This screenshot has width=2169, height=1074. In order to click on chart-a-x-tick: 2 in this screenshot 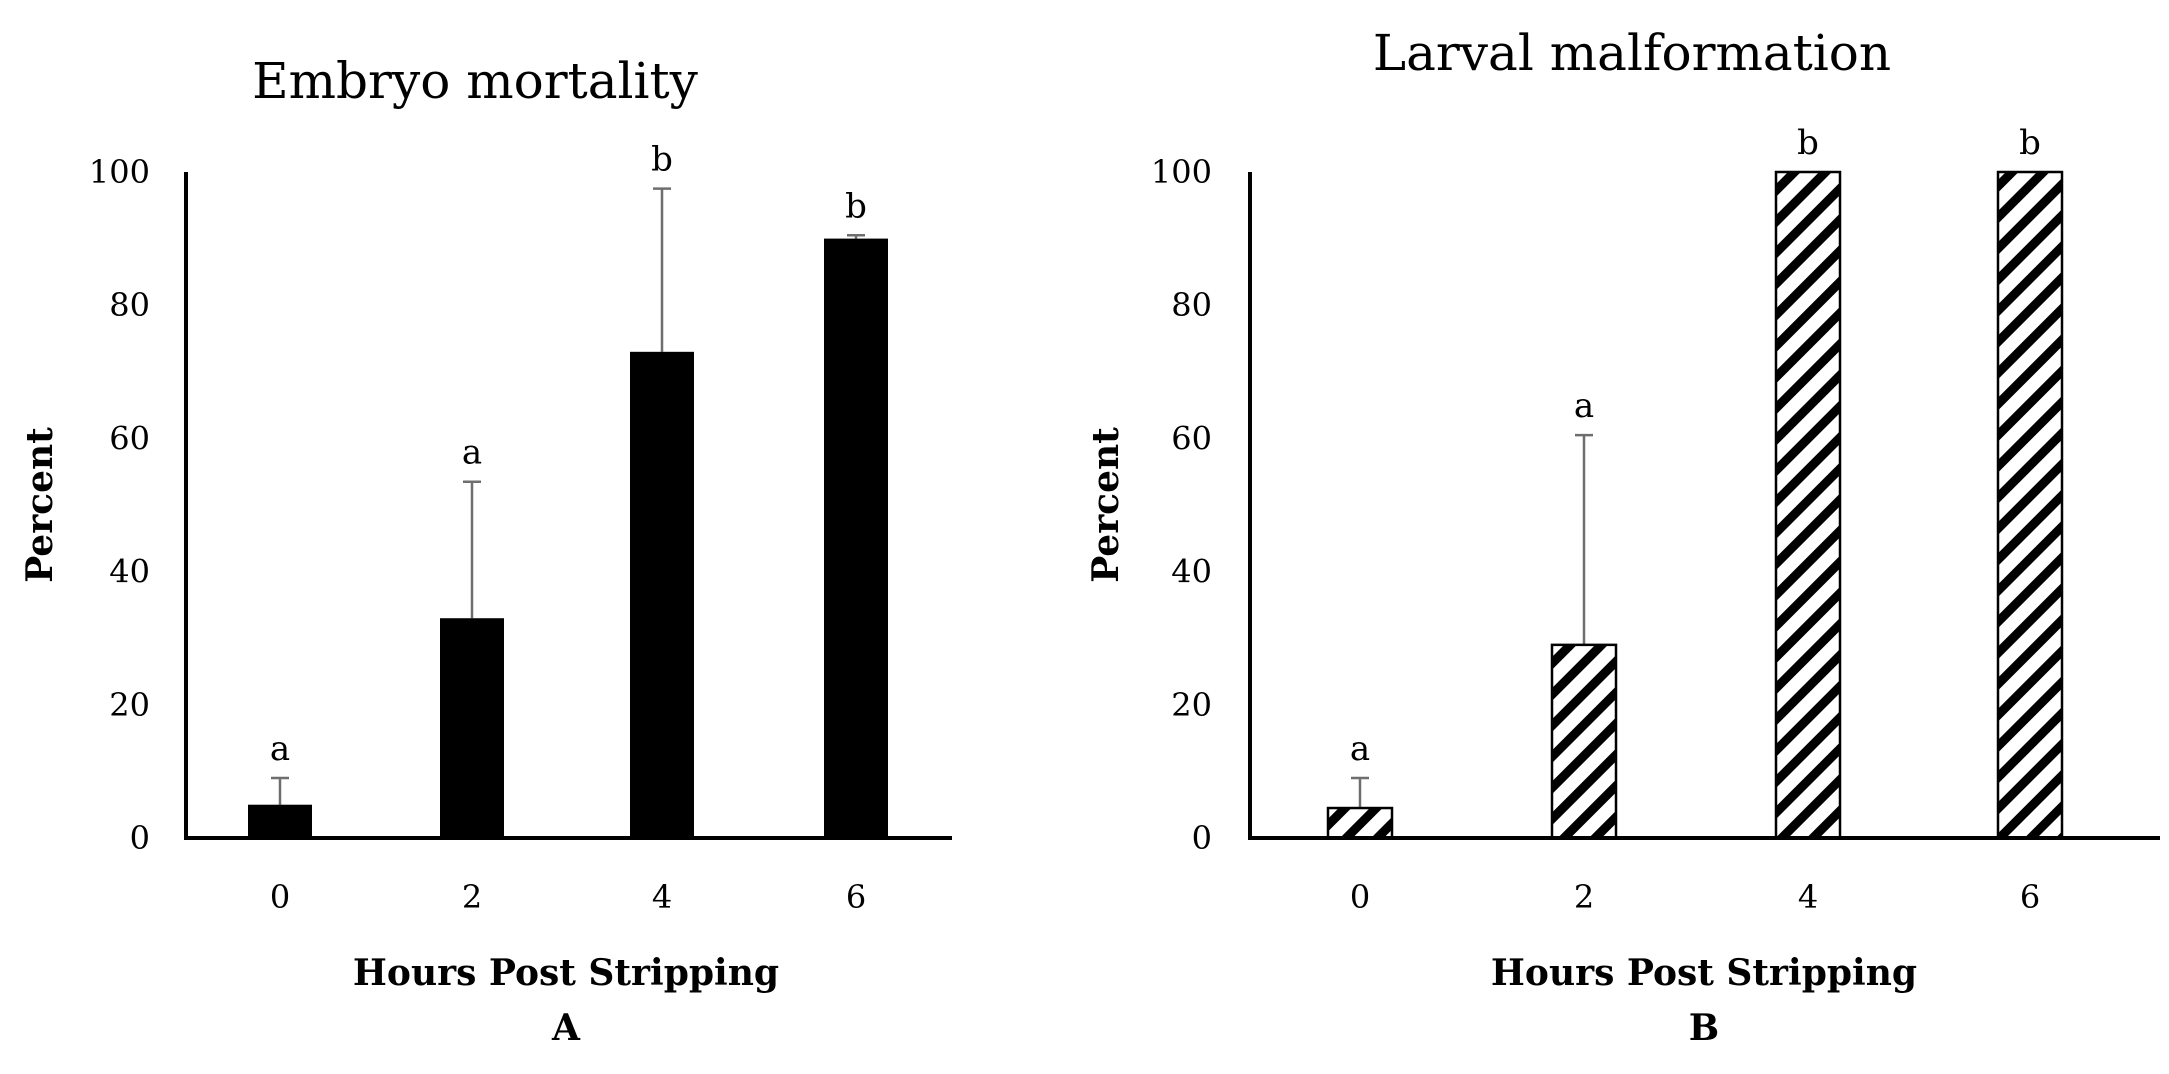, I will do `click(472, 897)`.